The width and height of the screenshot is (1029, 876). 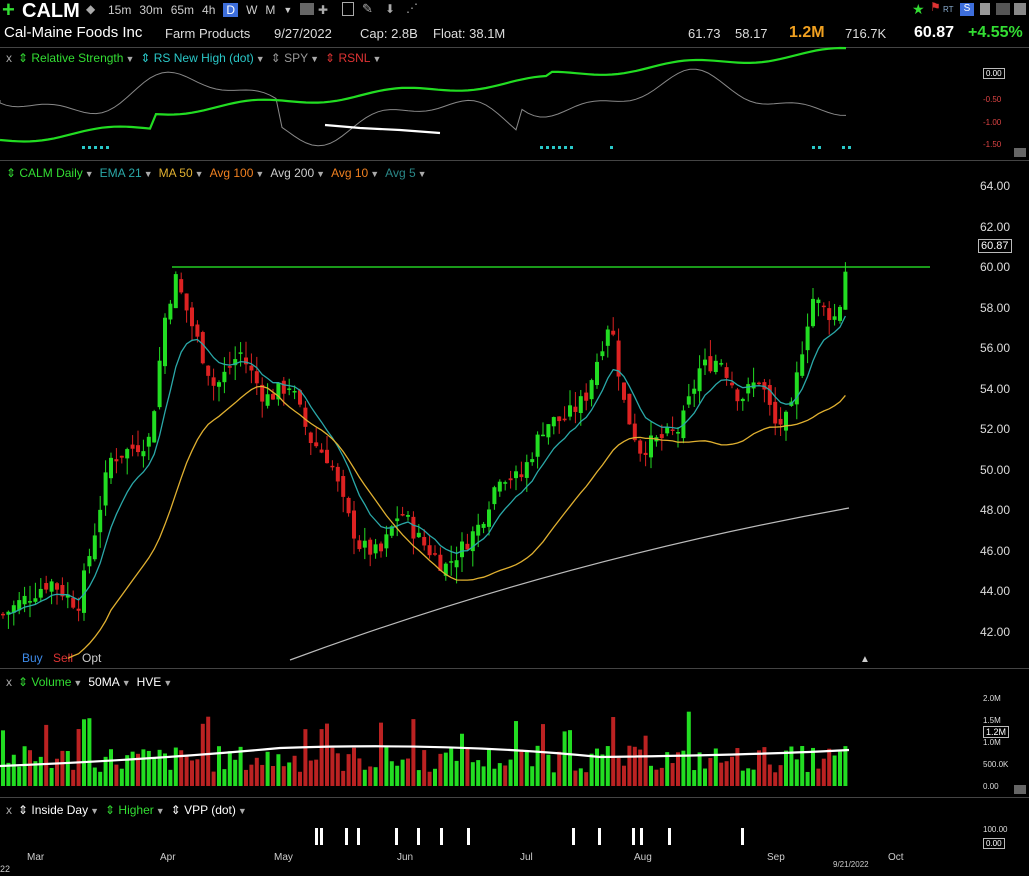 What do you see at coordinates (1020, 789) in the screenshot?
I see `volume-collapse-icon` at bounding box center [1020, 789].